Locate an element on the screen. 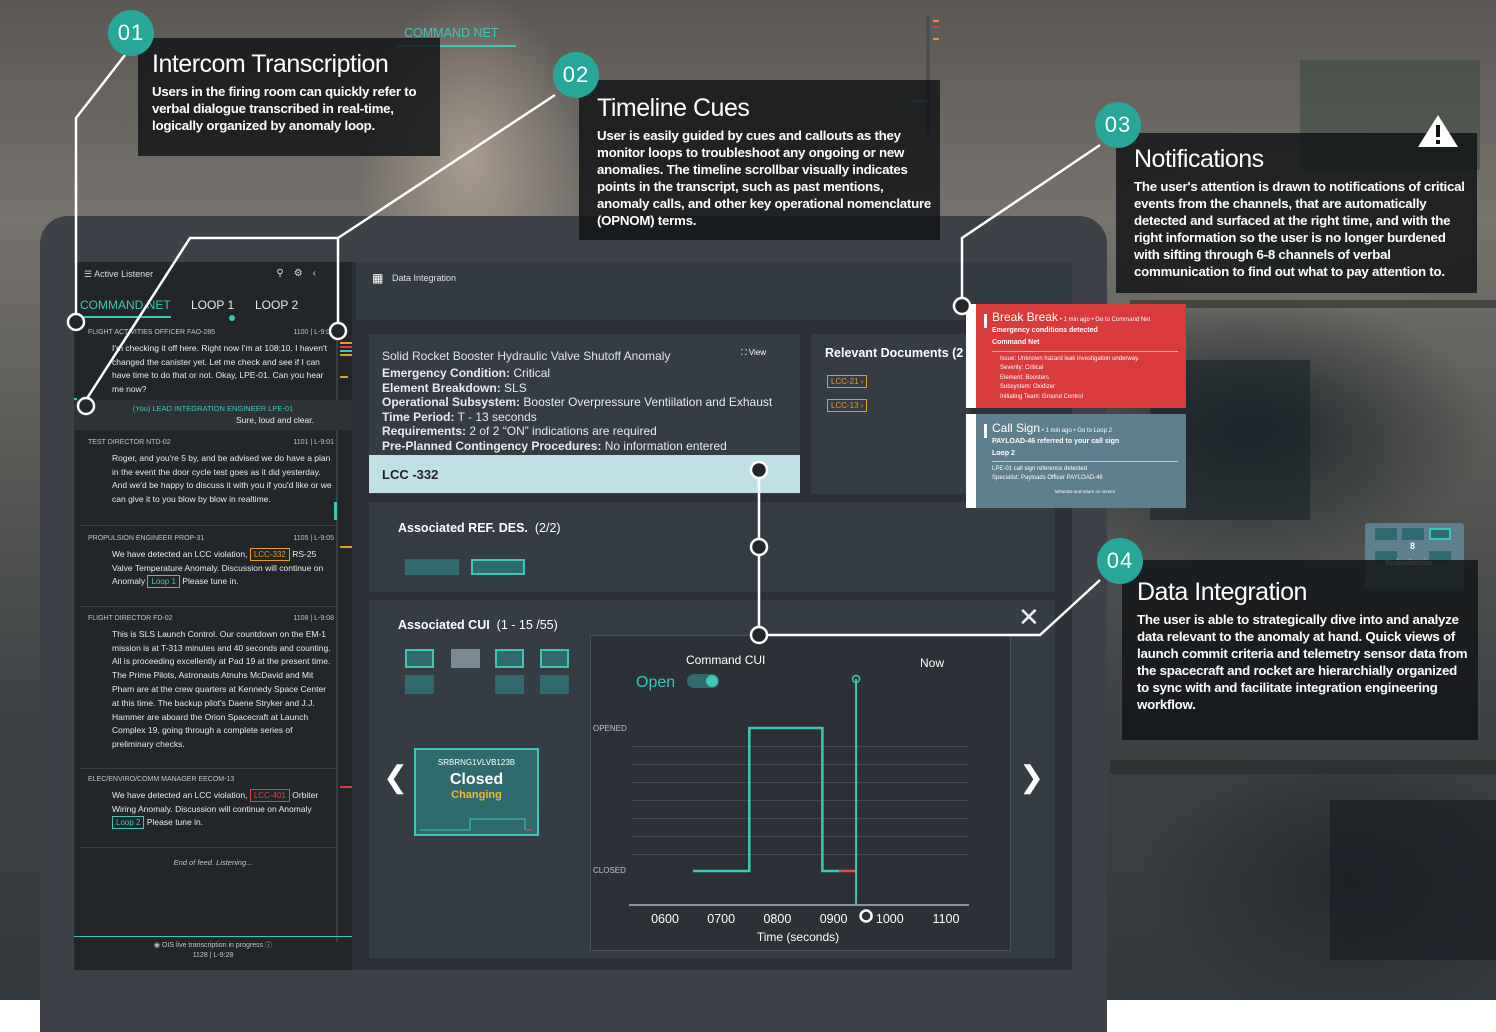 This screenshot has width=1496, height=1032. notification-meta: • 1 min ago • Go to Command Net is located at coordinates (1104, 320).